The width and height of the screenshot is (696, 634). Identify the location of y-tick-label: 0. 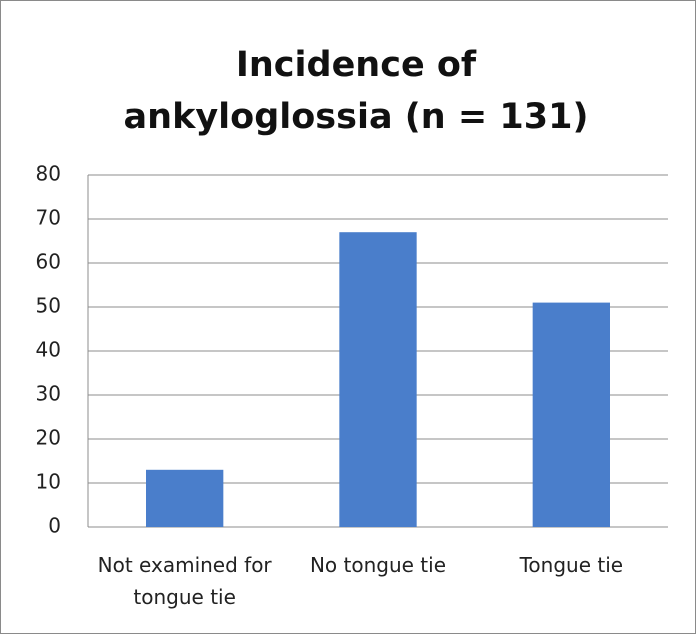
(54, 526).